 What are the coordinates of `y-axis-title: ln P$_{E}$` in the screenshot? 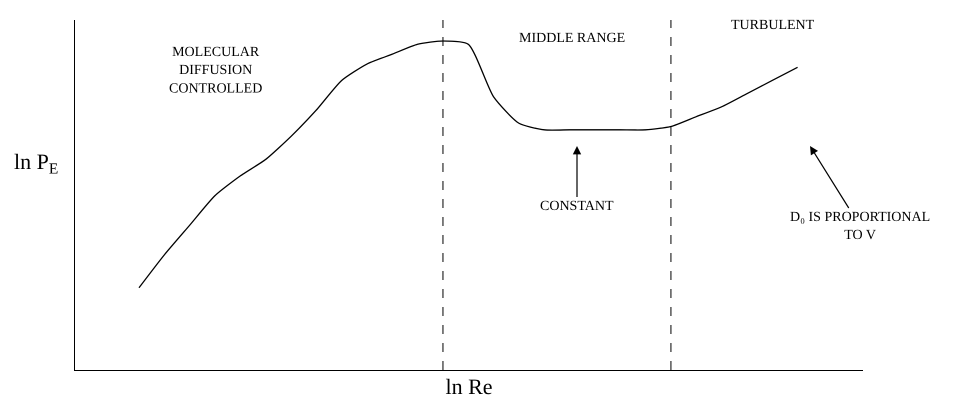 It's located at (36, 163).